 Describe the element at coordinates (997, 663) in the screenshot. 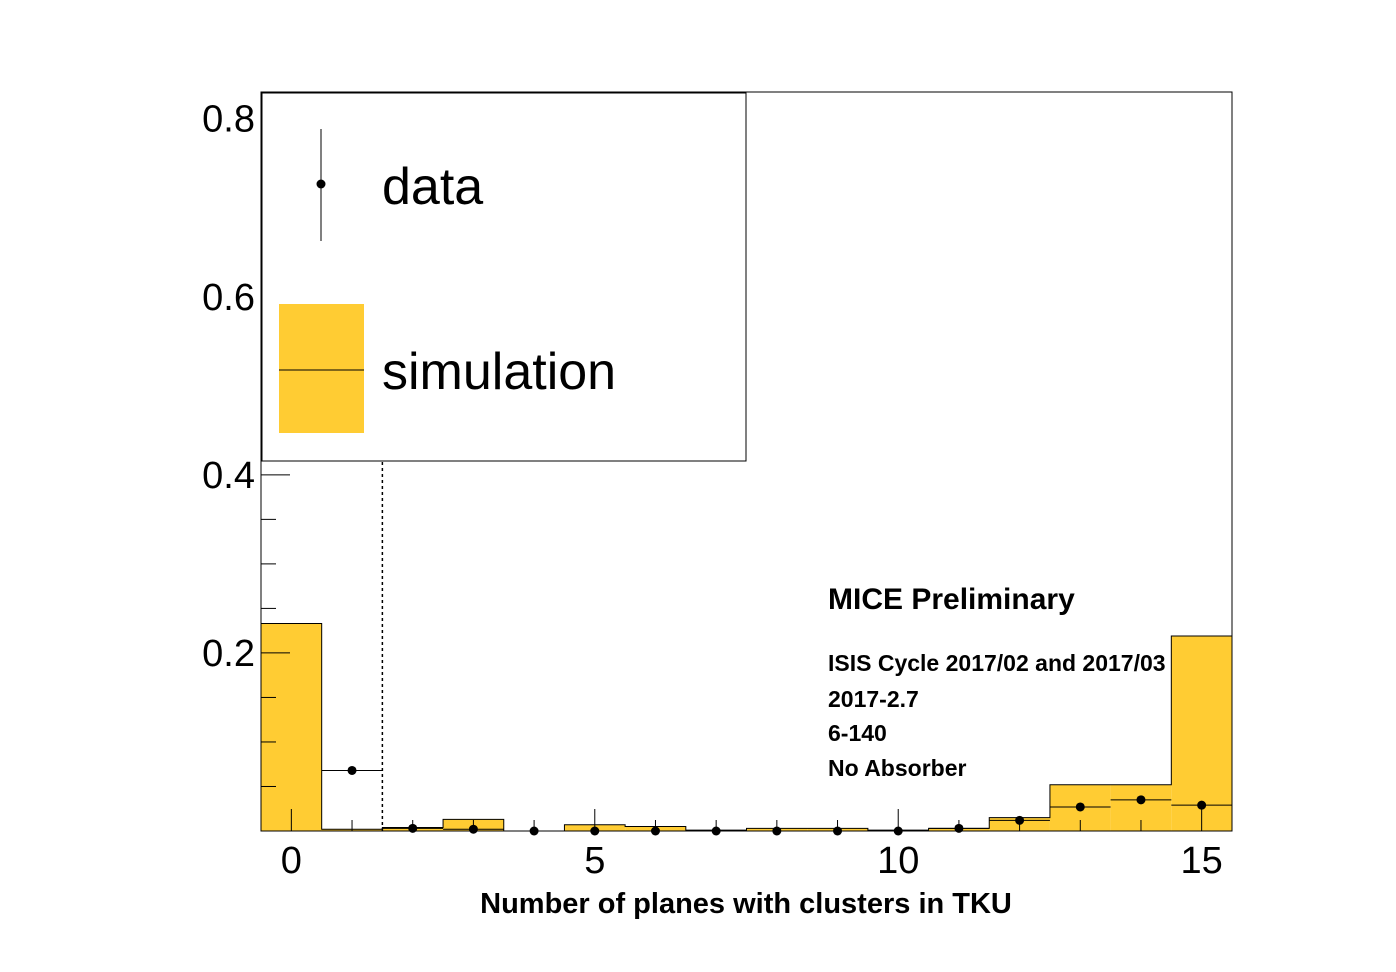

I see `annotation-line: ISIS Cycle 2017/02 and 2017/03` at that location.